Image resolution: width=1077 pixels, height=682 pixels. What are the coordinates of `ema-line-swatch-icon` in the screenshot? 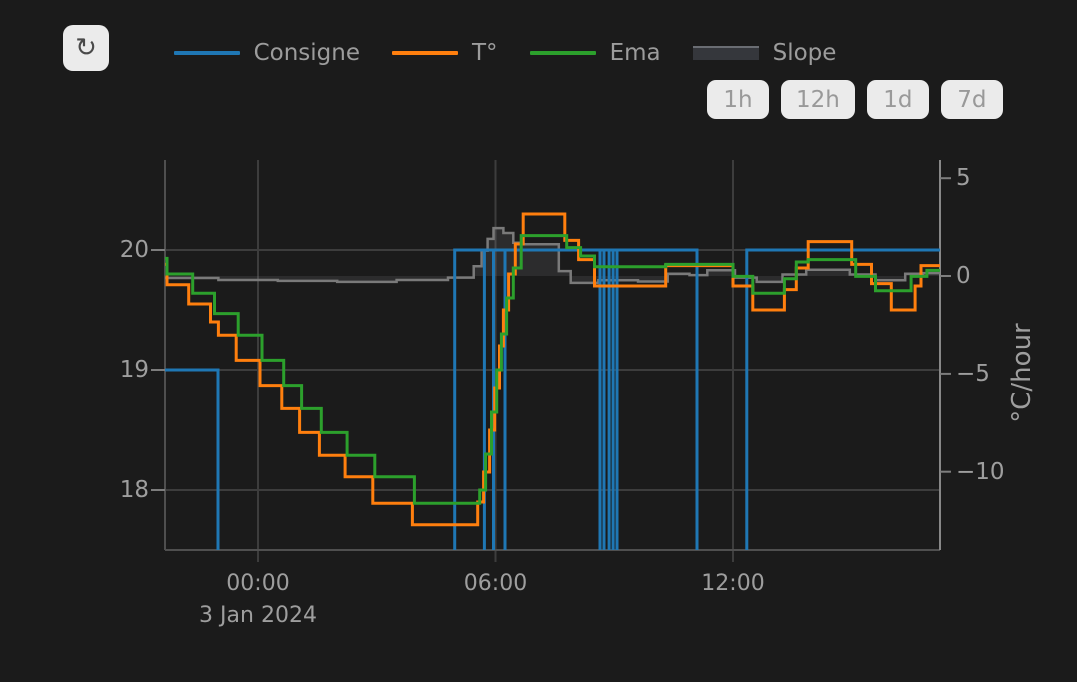 It's located at (562, 53).